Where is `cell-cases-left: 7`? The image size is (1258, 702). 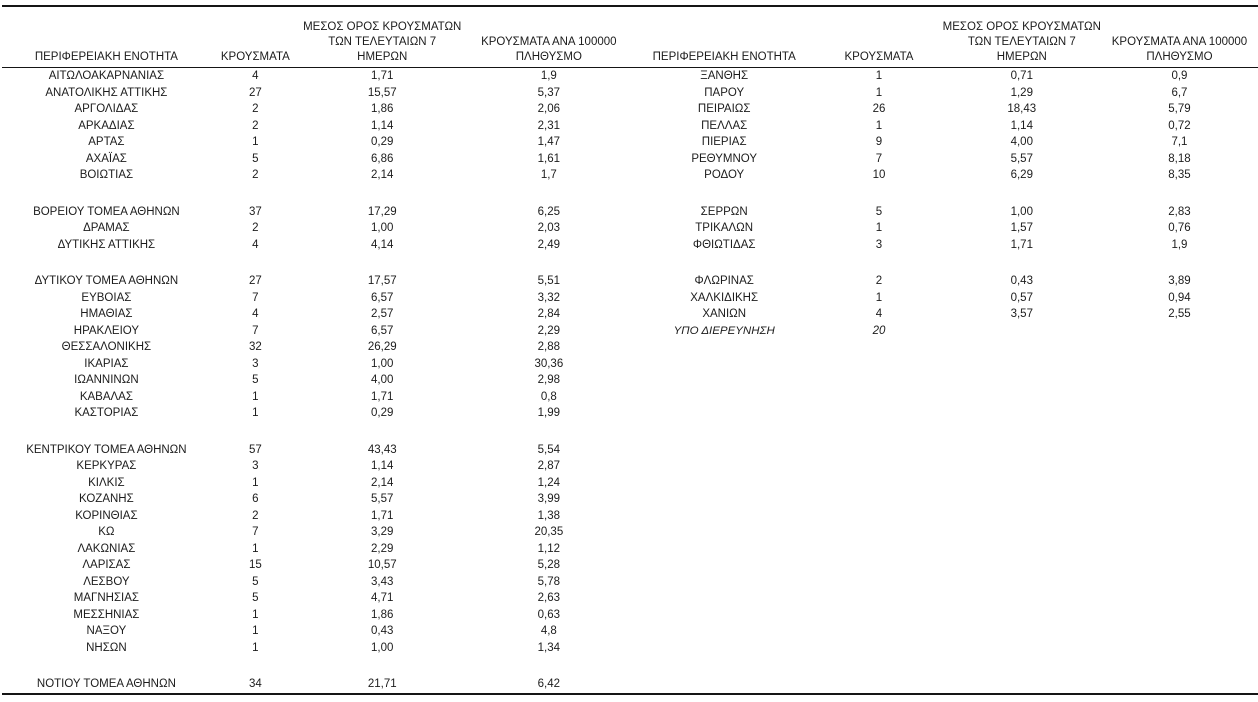 cell-cases-left: 7 is located at coordinates (255, 297).